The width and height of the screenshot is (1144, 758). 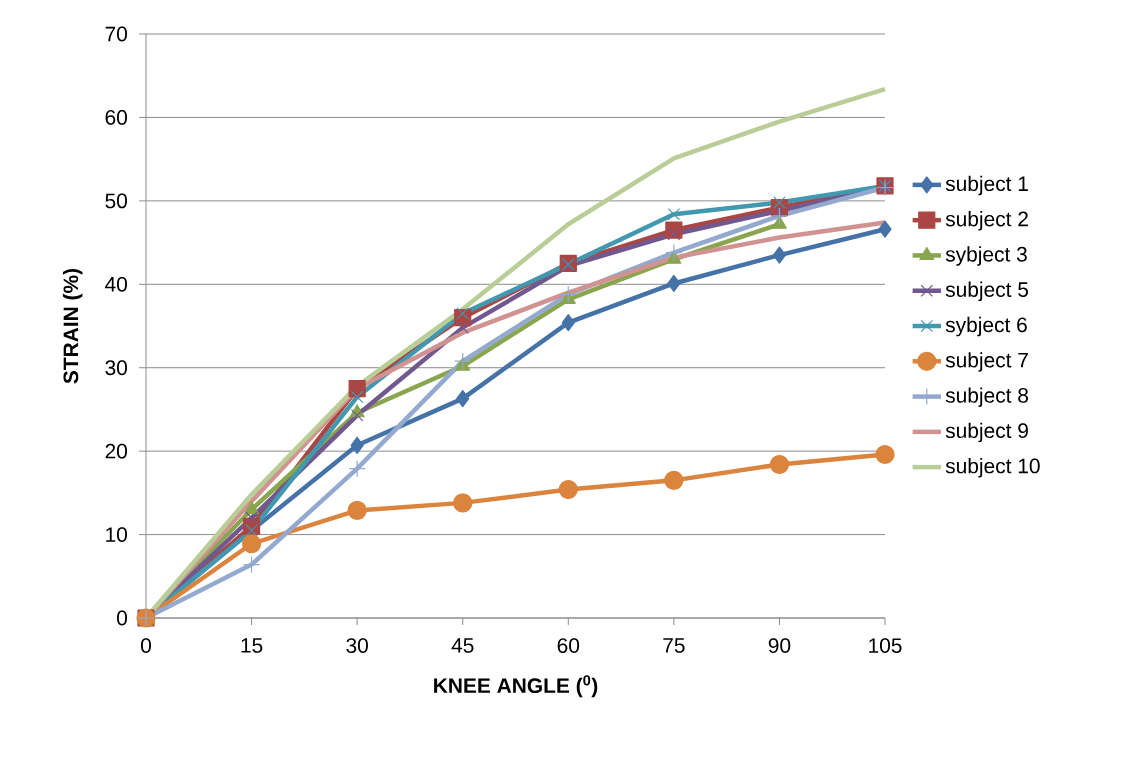 What do you see at coordinates (568, 645) in the screenshot?
I see `x-tick-label: 60` at bounding box center [568, 645].